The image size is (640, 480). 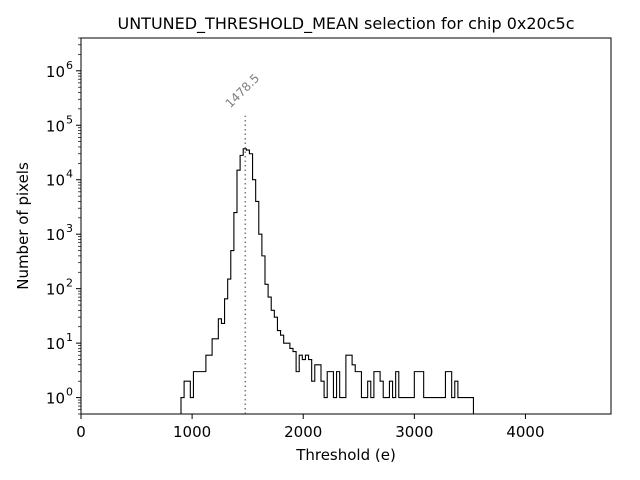 I want to click on x-axis-label: Threshold (e), so click(x=345, y=455).